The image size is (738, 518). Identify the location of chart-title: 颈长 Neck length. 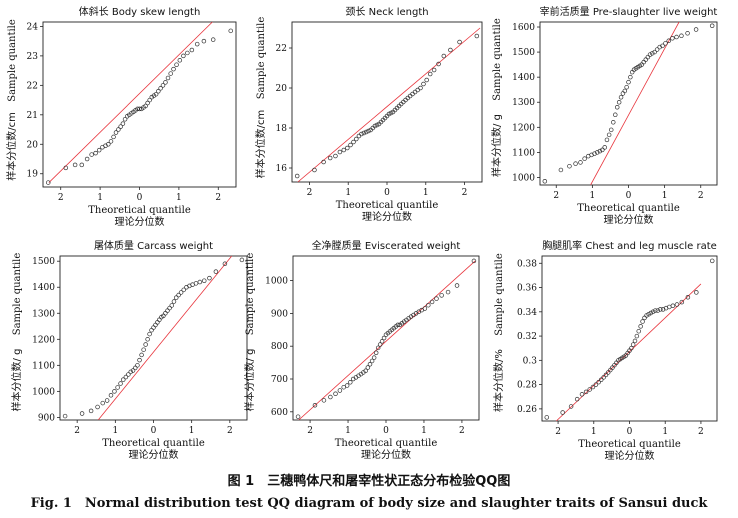
(386, 12).